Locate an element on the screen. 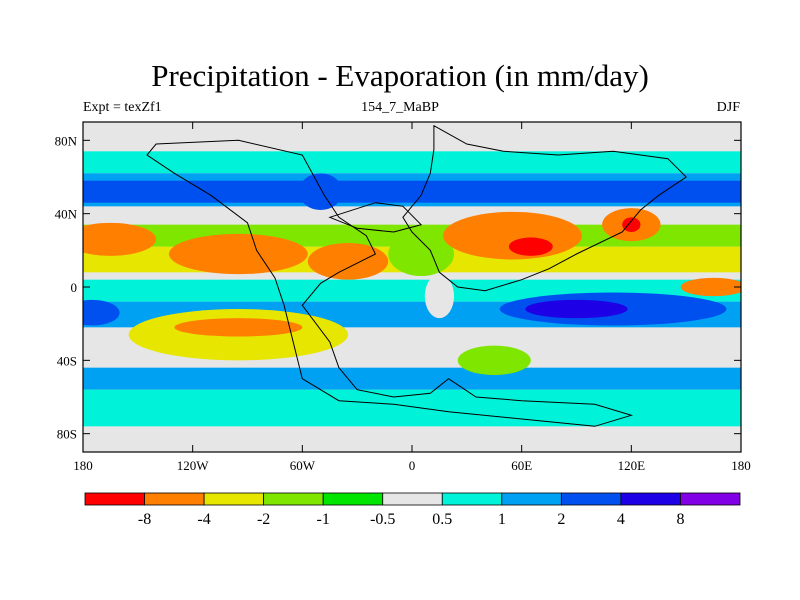  colorbar-label-7: 2 is located at coordinates (561, 519).